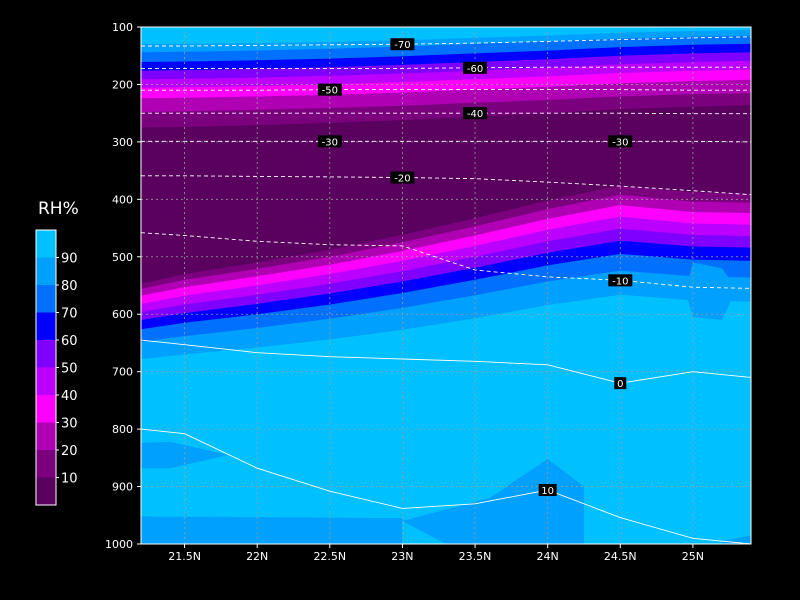 The height and width of the screenshot is (600, 800). I want to click on colorbar-label: 60, so click(69, 341).